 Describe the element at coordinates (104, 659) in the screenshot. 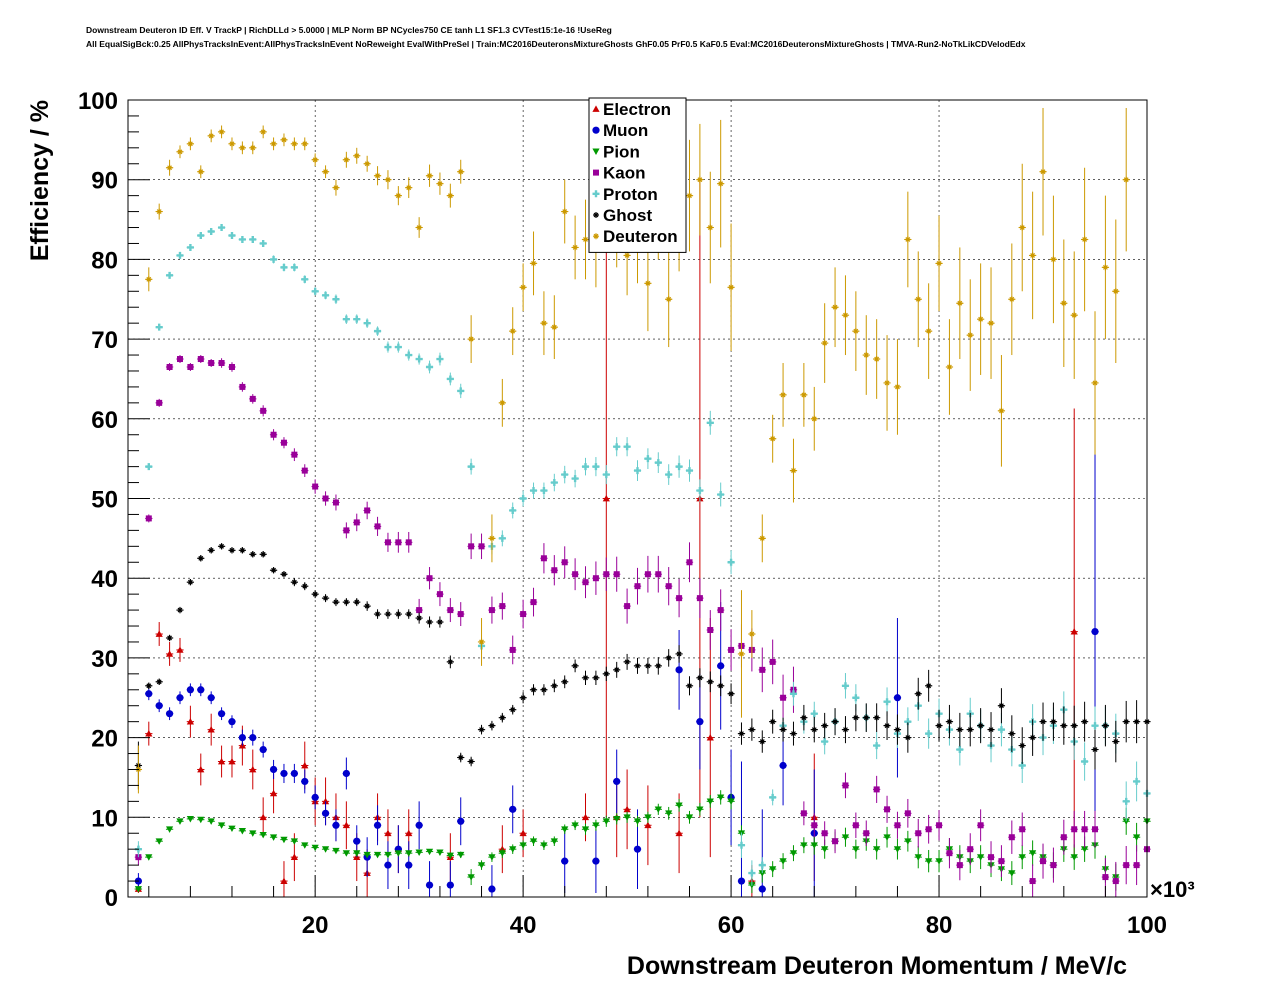

I see `y-tick-label: 30` at that location.